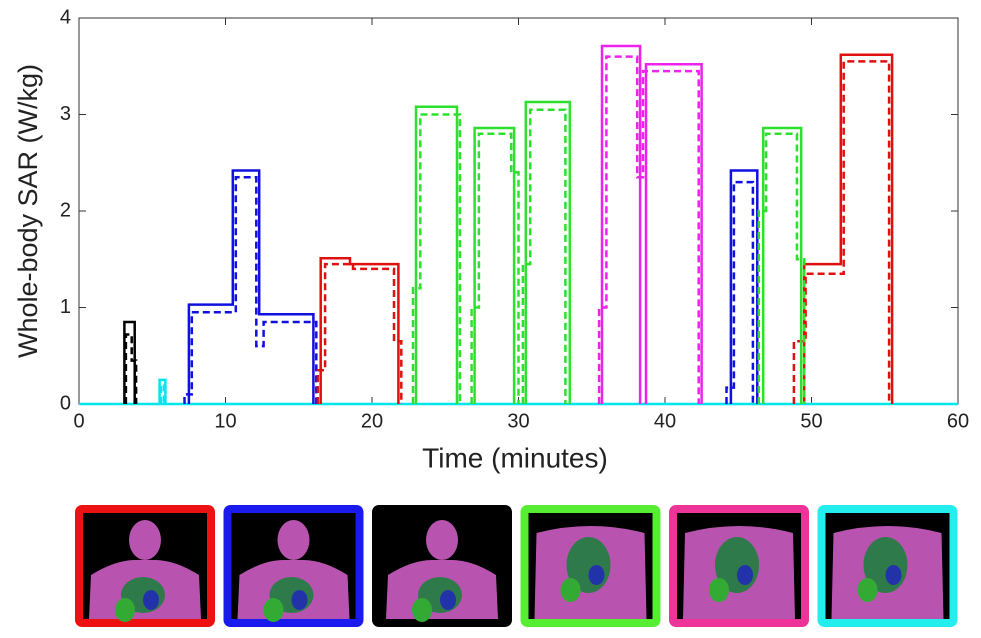 The width and height of the screenshot is (981, 638). What do you see at coordinates (65, 114) in the screenshot?
I see `y-tick-label: 3` at bounding box center [65, 114].